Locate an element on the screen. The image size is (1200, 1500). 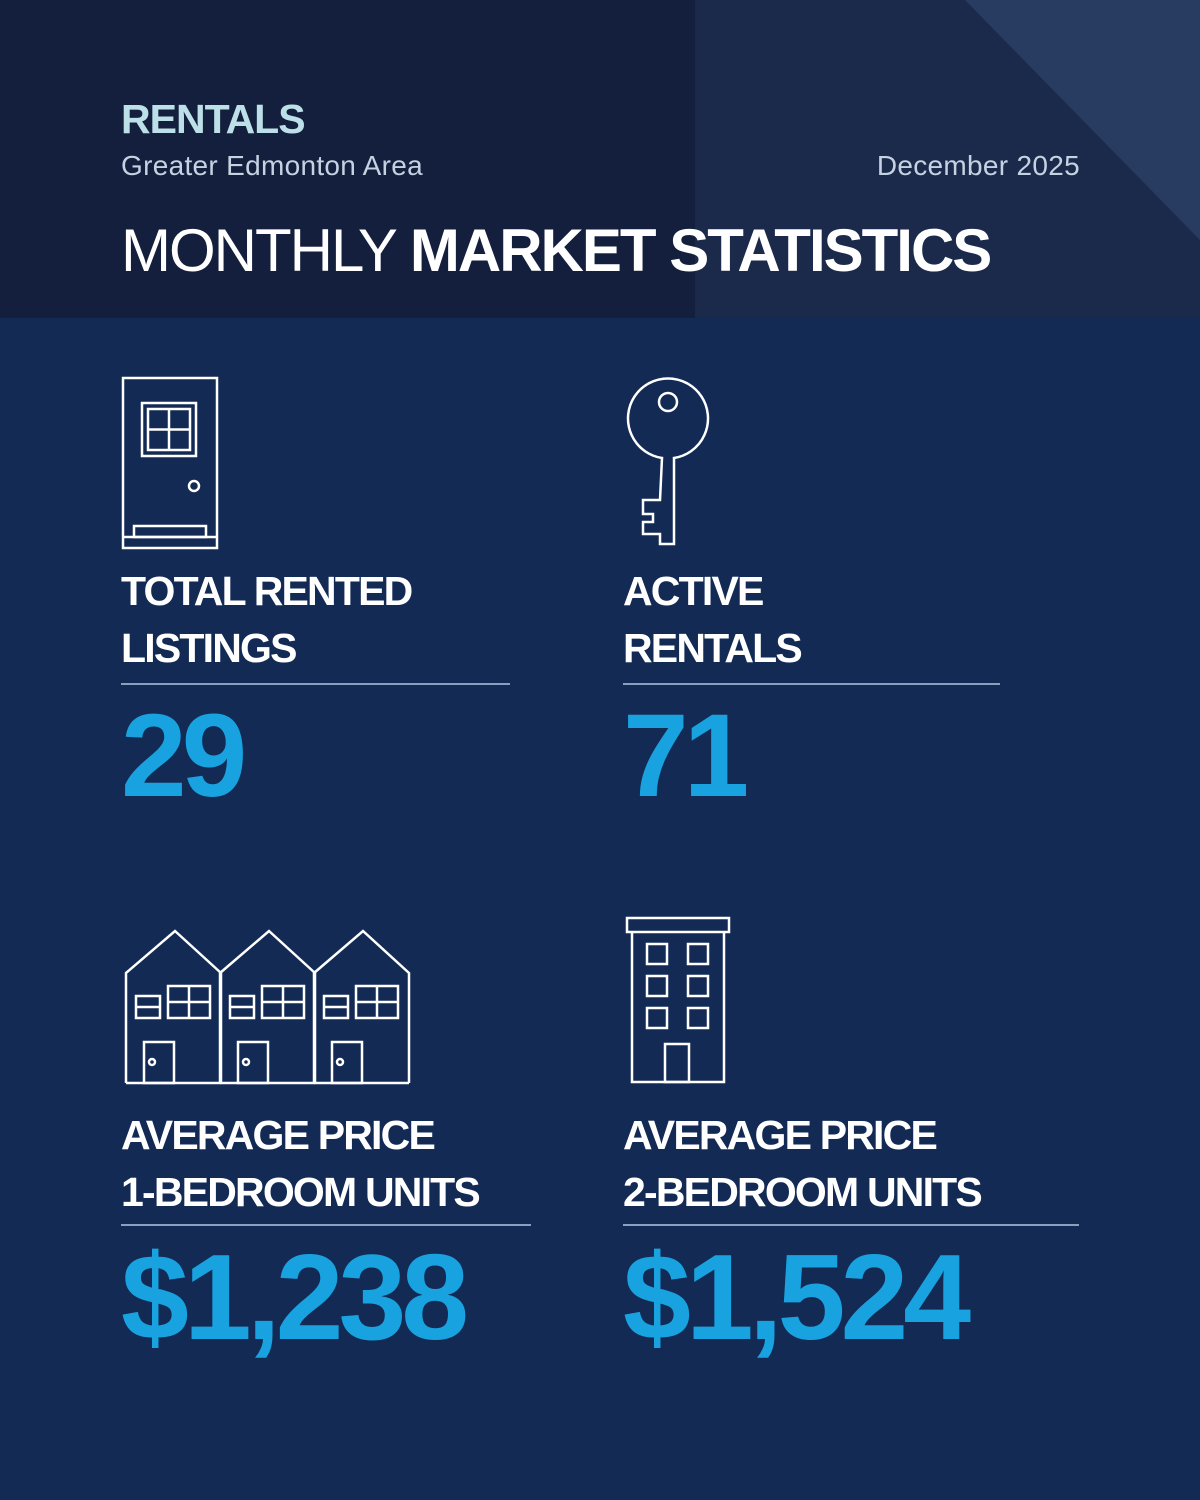
stat-value: 29 is located at coordinates (184, 756).